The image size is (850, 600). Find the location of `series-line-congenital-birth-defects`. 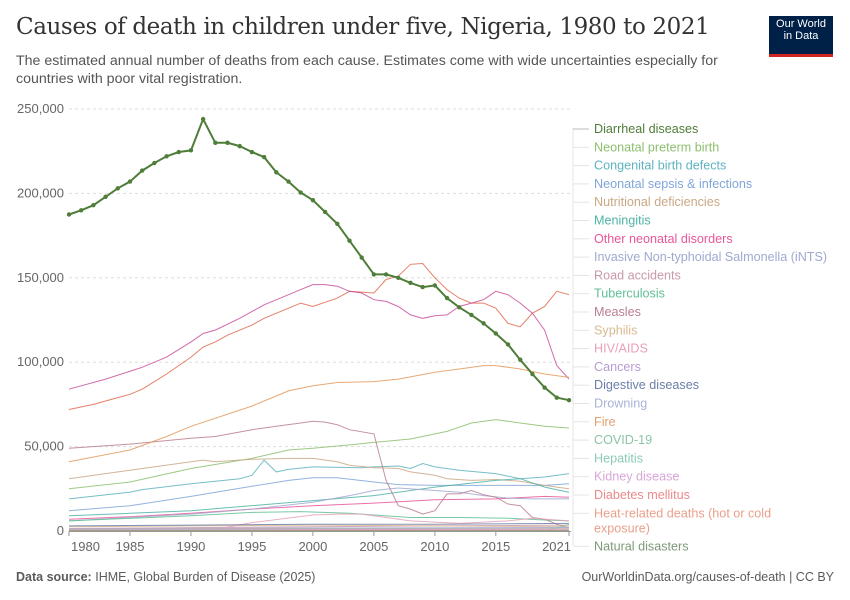

series-line-congenital-birth-defects is located at coordinates (319, 479).